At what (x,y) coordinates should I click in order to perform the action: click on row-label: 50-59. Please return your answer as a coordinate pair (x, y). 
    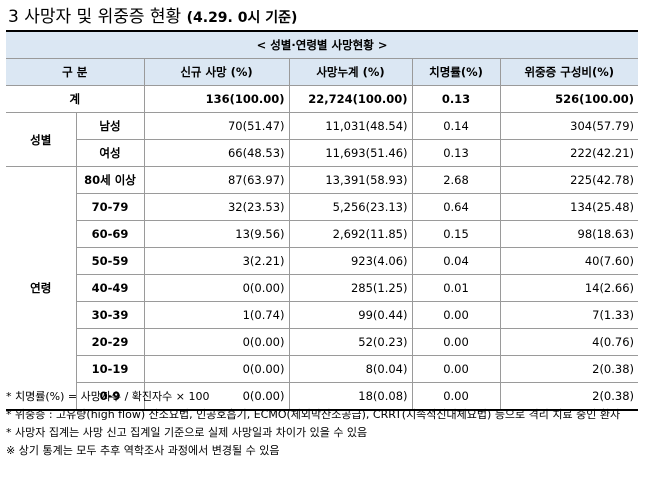
    Looking at the image, I should click on (110, 261).